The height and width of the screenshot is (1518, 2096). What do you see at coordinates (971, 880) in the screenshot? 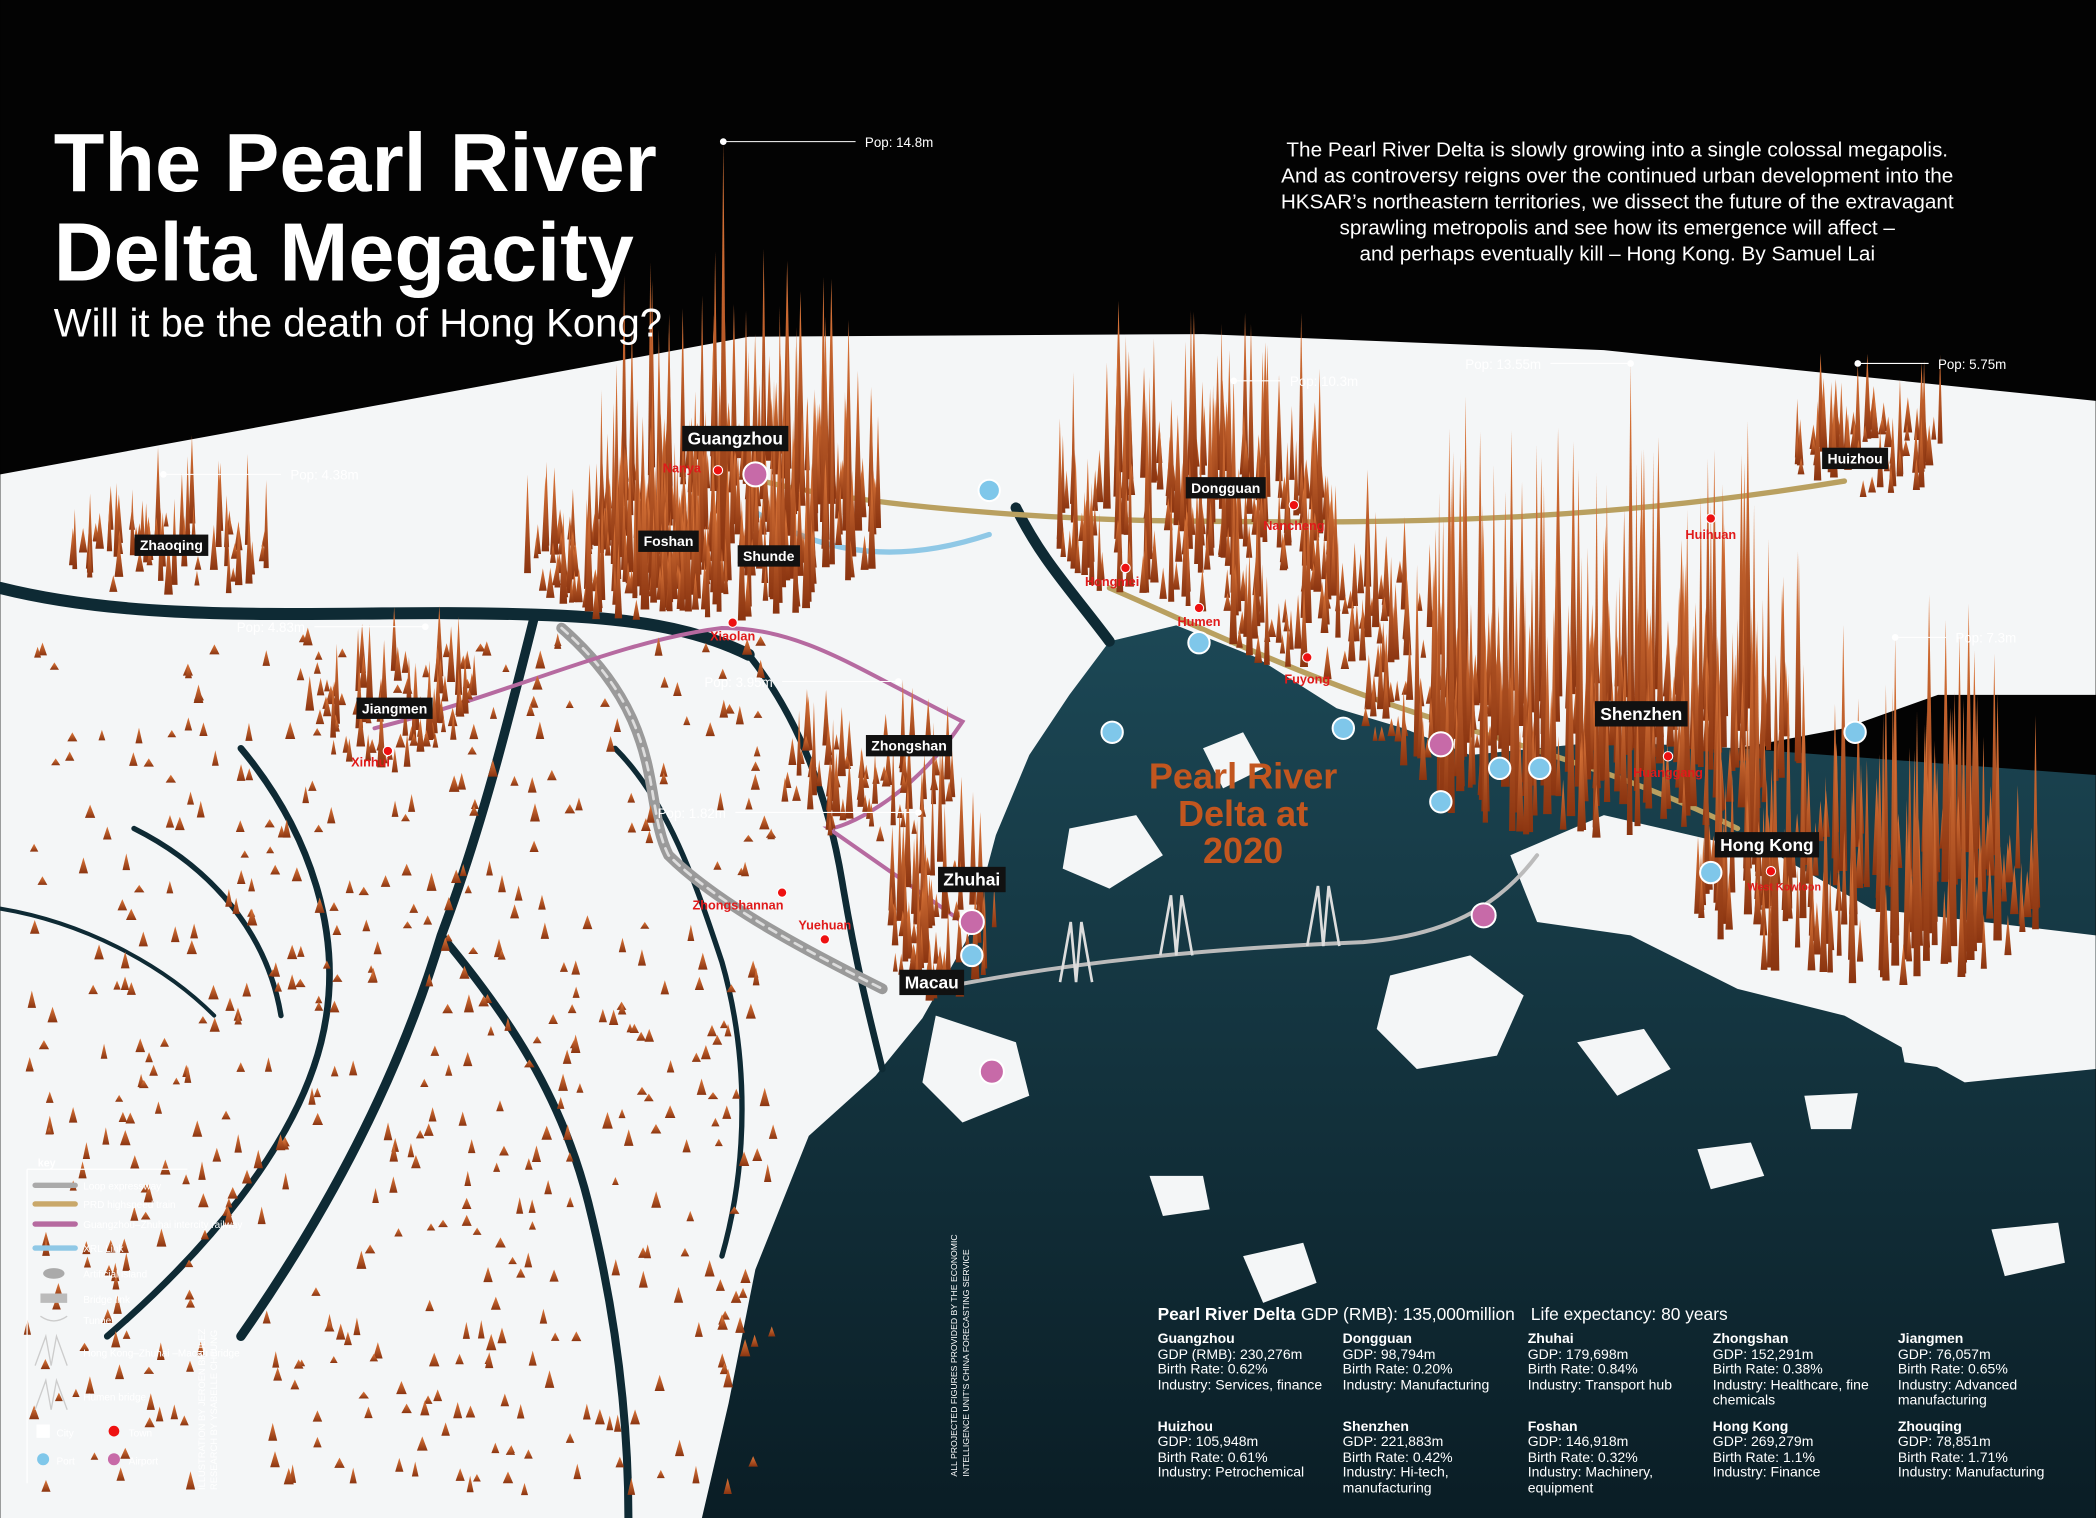
I see `city-label: Zhuhai` at bounding box center [971, 880].